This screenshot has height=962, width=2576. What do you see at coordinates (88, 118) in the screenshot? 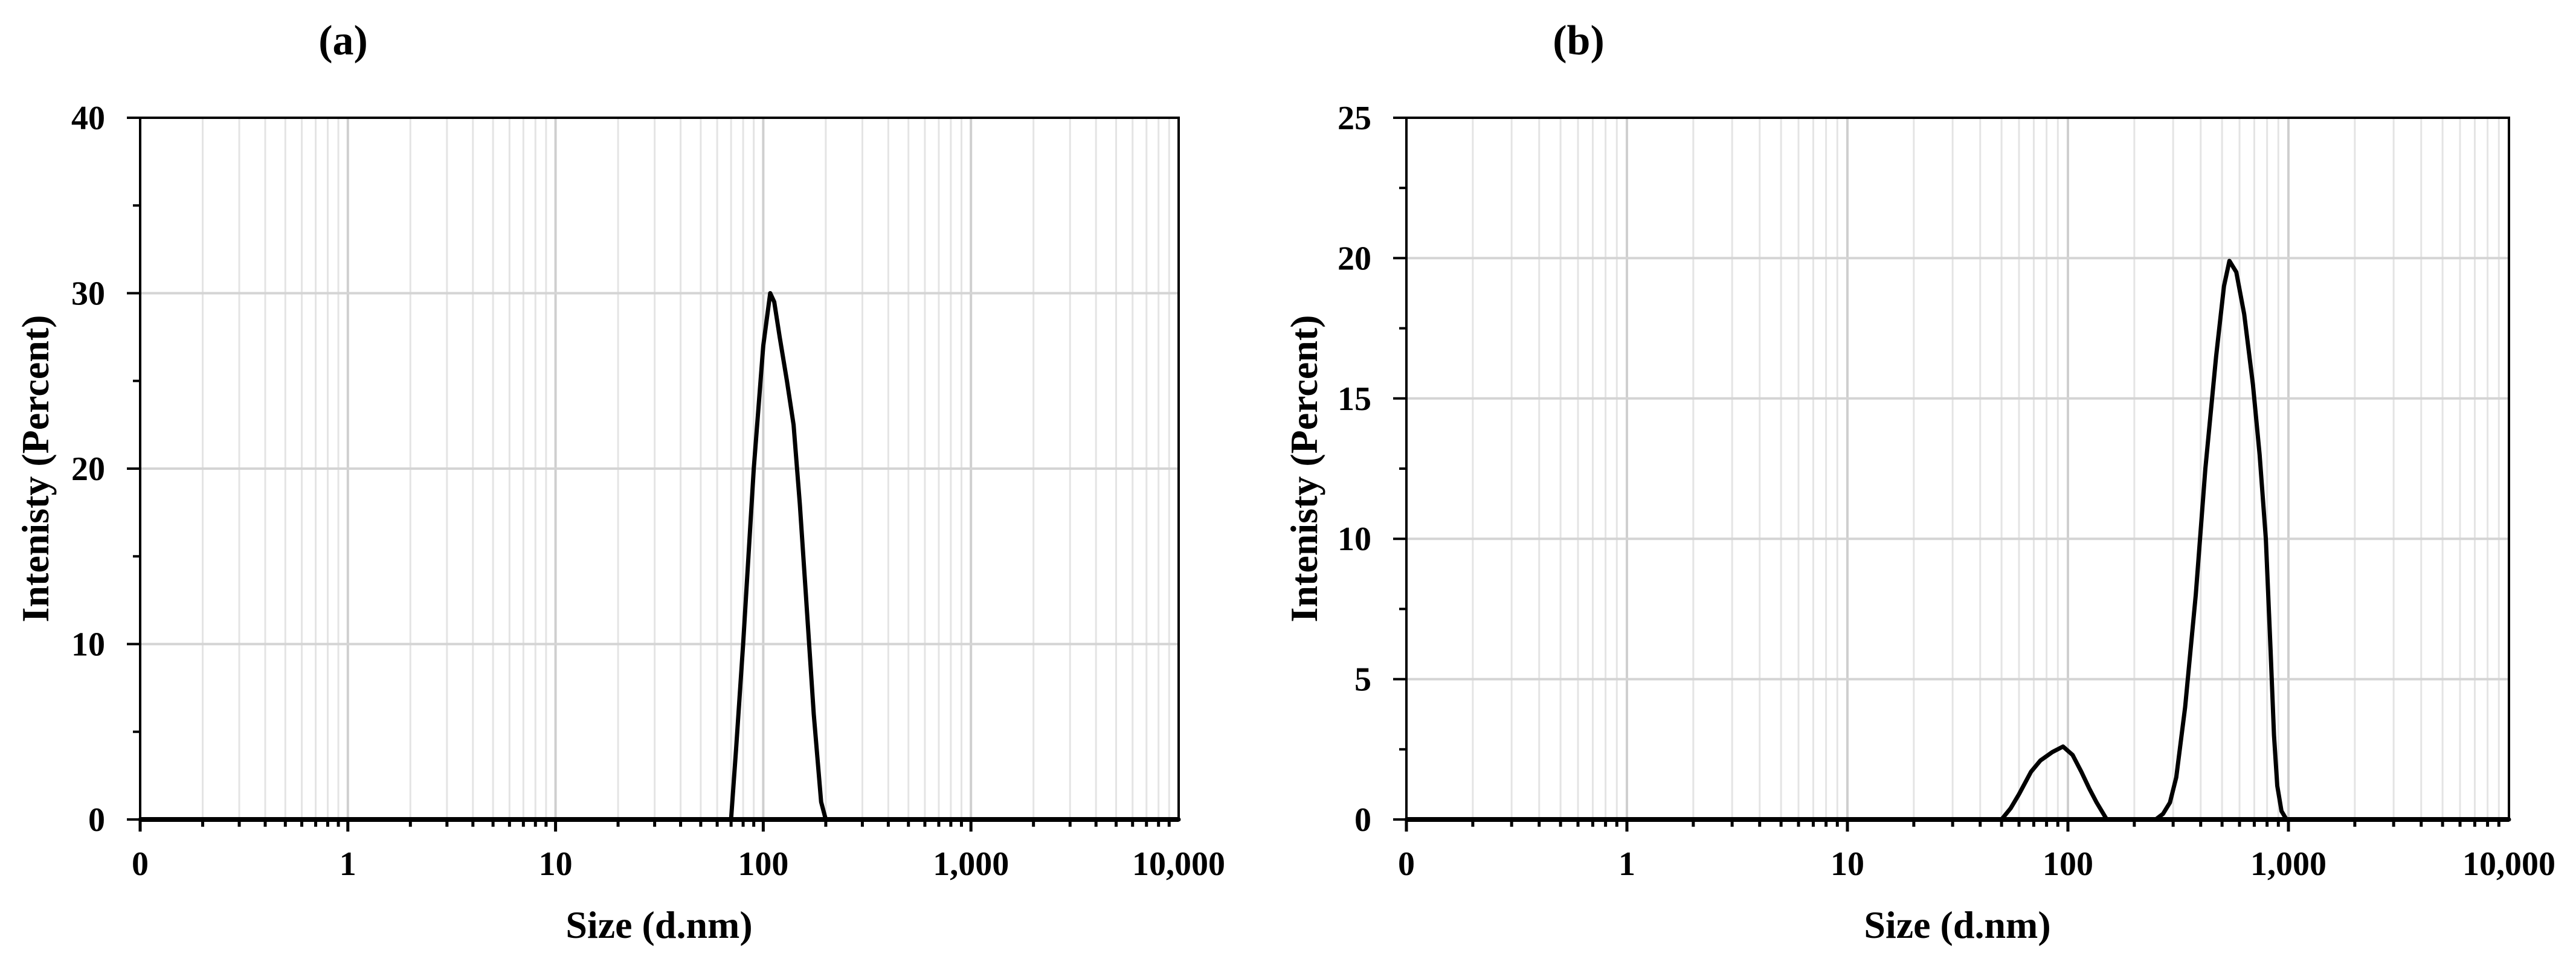
I see `y-tick-label: 40` at bounding box center [88, 118].